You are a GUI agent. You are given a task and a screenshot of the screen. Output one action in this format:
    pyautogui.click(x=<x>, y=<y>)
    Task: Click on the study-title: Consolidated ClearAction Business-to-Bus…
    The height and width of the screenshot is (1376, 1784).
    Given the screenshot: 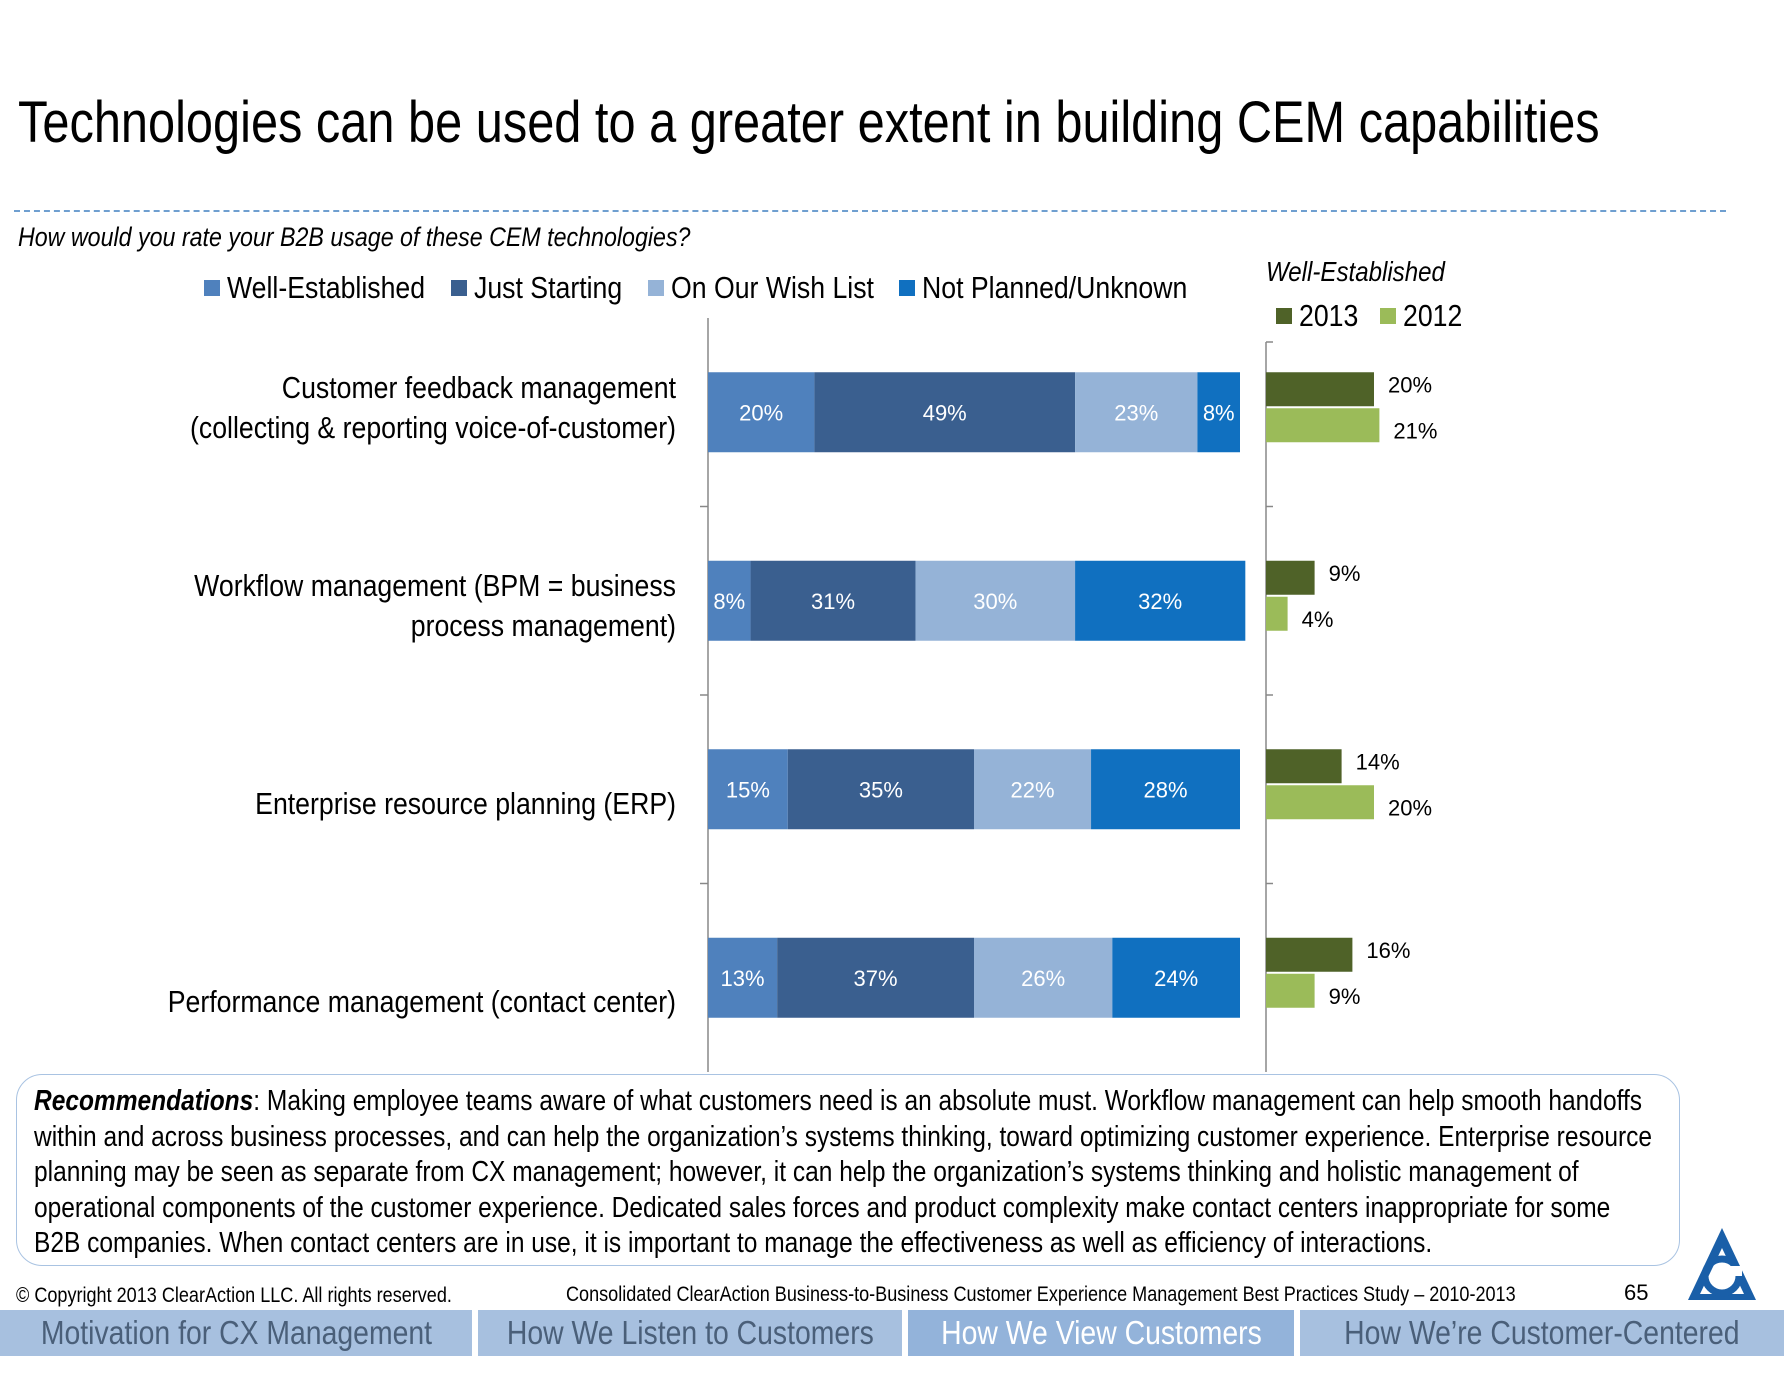 What is the action you would take?
    pyautogui.click(x=1041, y=1294)
    